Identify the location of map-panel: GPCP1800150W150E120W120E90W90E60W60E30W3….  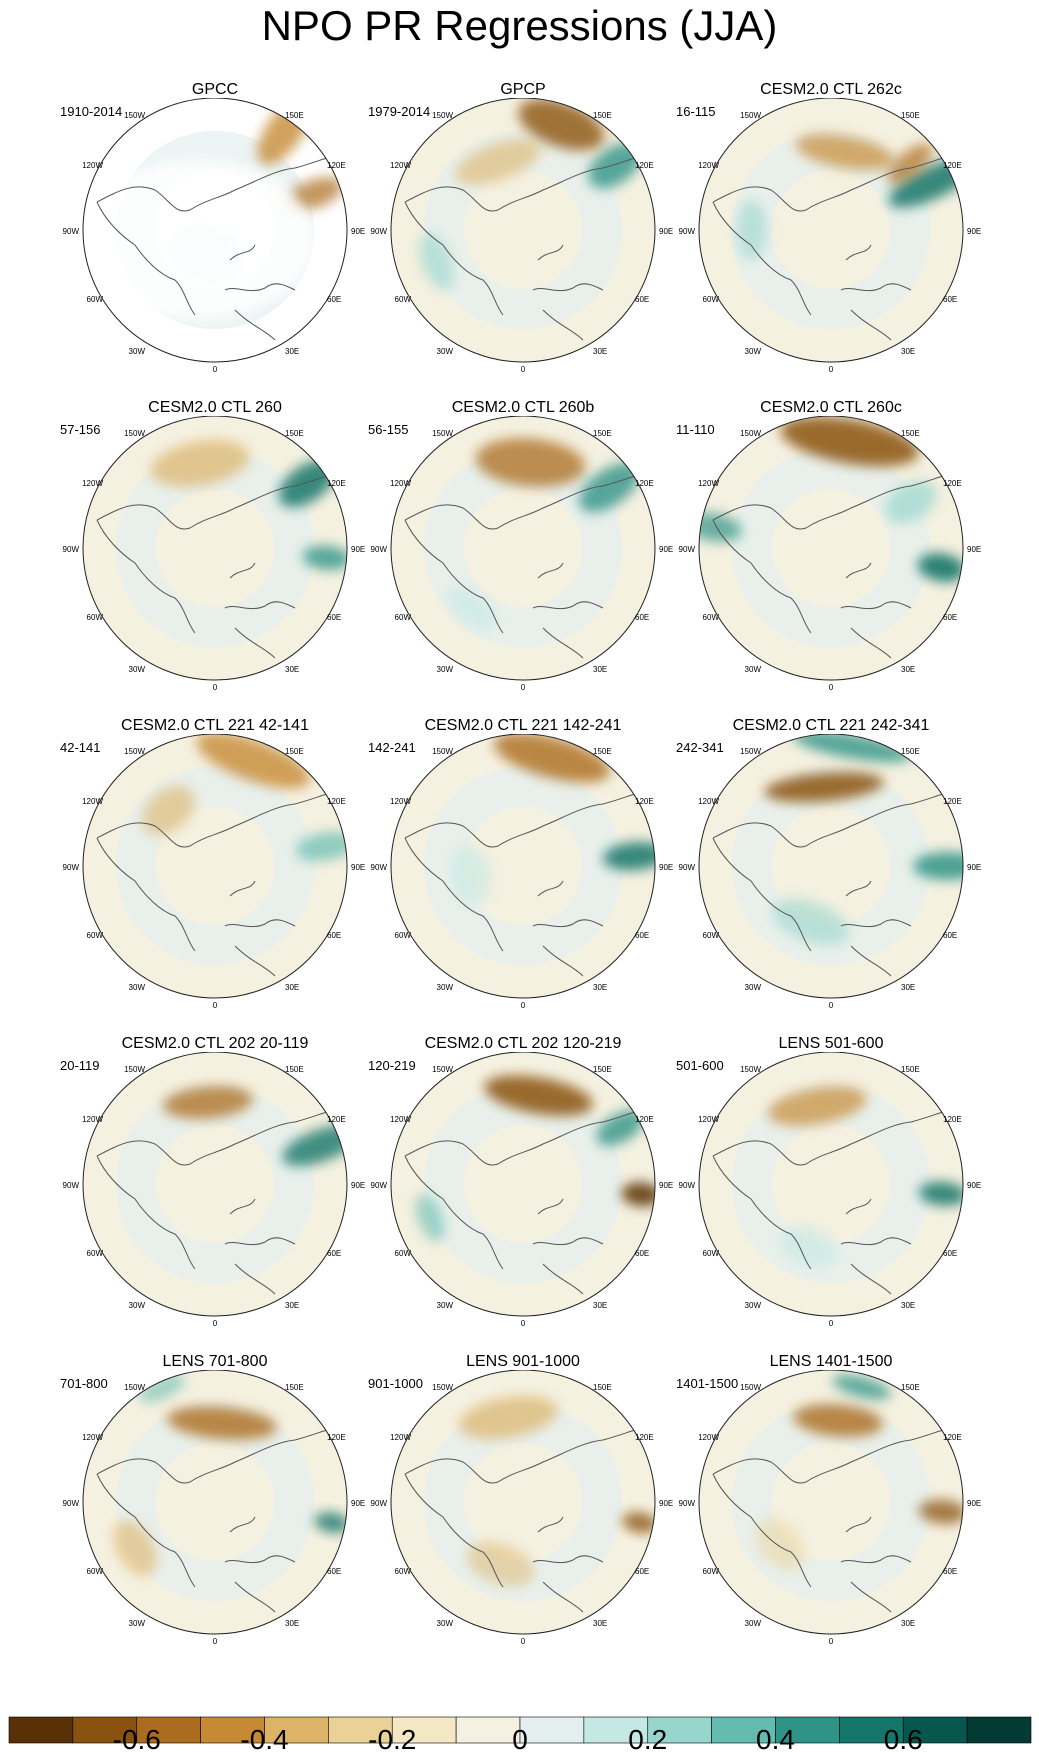
(523, 230).